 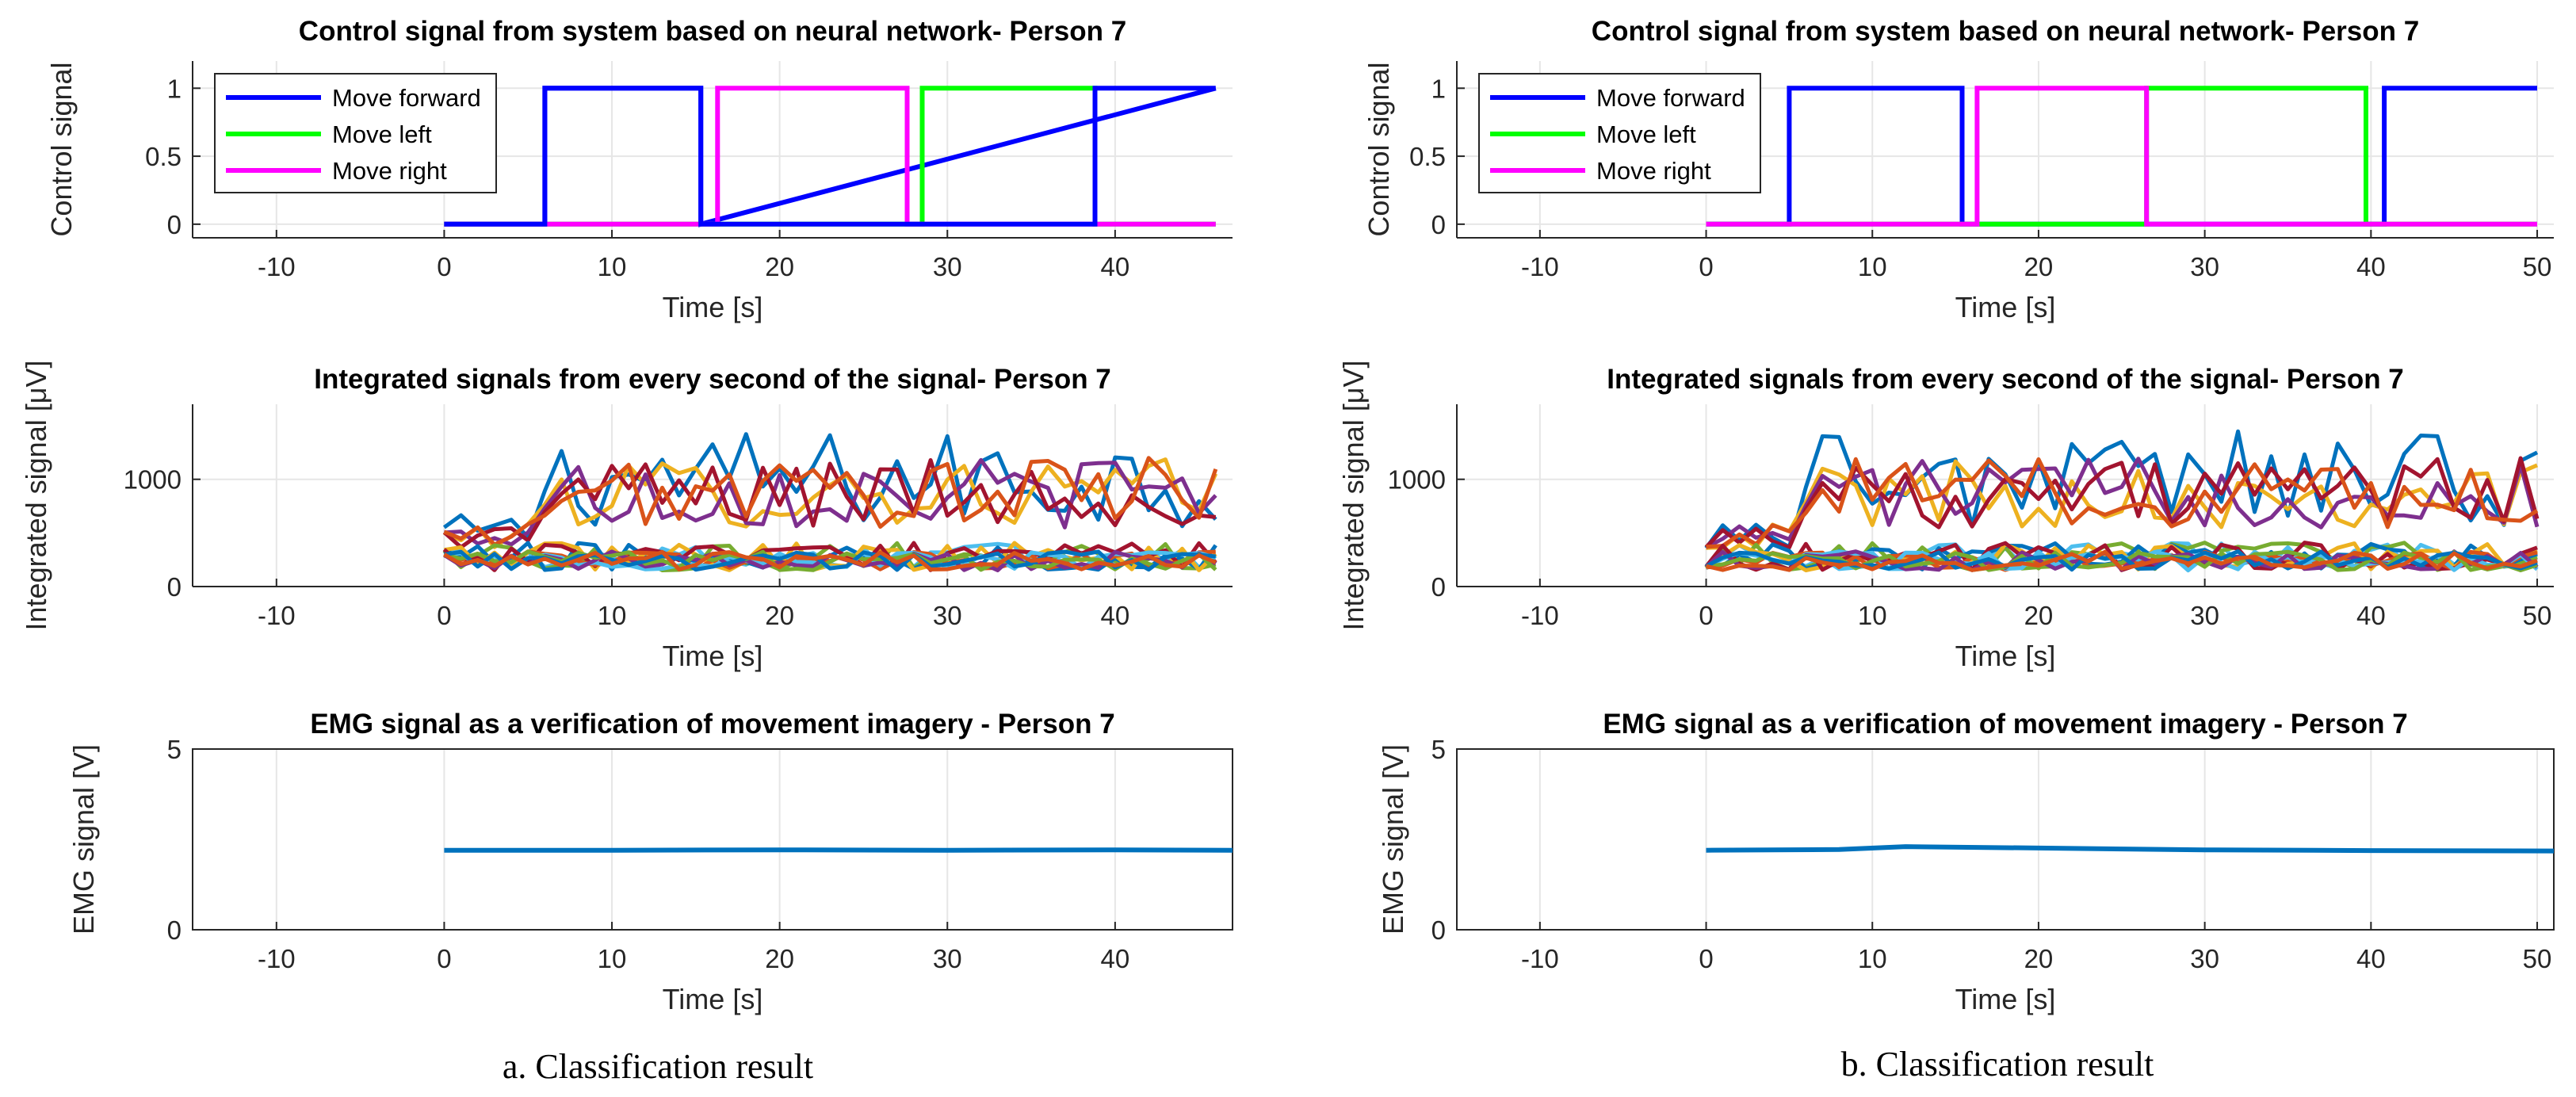 I want to click on series-line-move-right, so click(x=2121, y=156).